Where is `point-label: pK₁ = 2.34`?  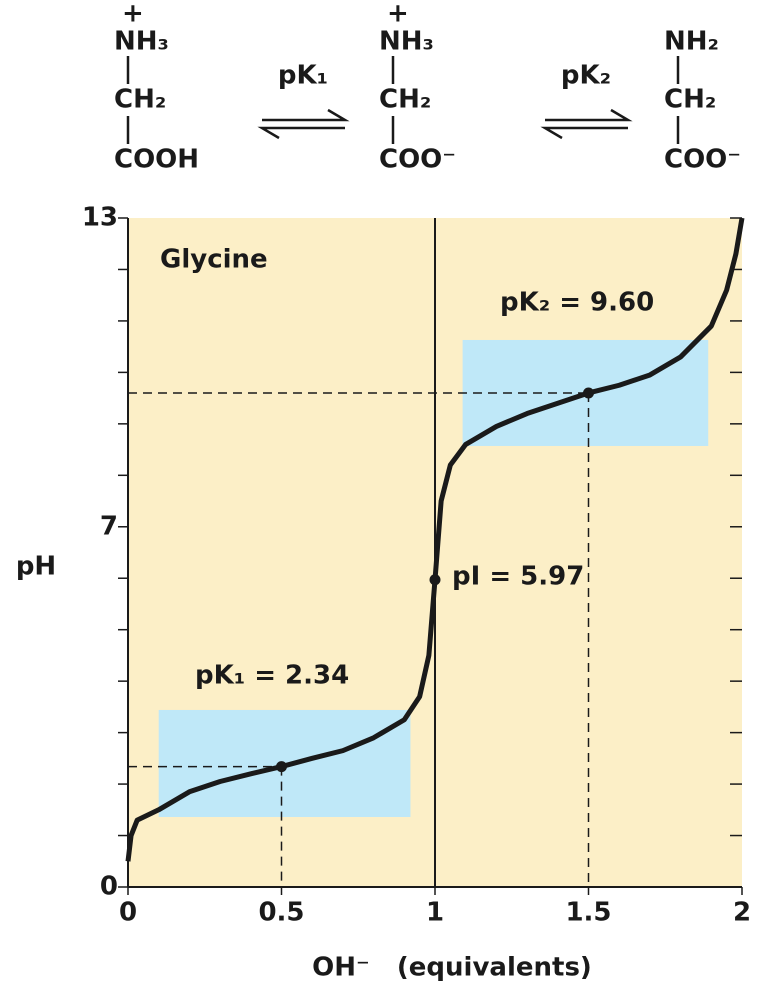 point-label: pK₁ = 2.34 is located at coordinates (272, 676).